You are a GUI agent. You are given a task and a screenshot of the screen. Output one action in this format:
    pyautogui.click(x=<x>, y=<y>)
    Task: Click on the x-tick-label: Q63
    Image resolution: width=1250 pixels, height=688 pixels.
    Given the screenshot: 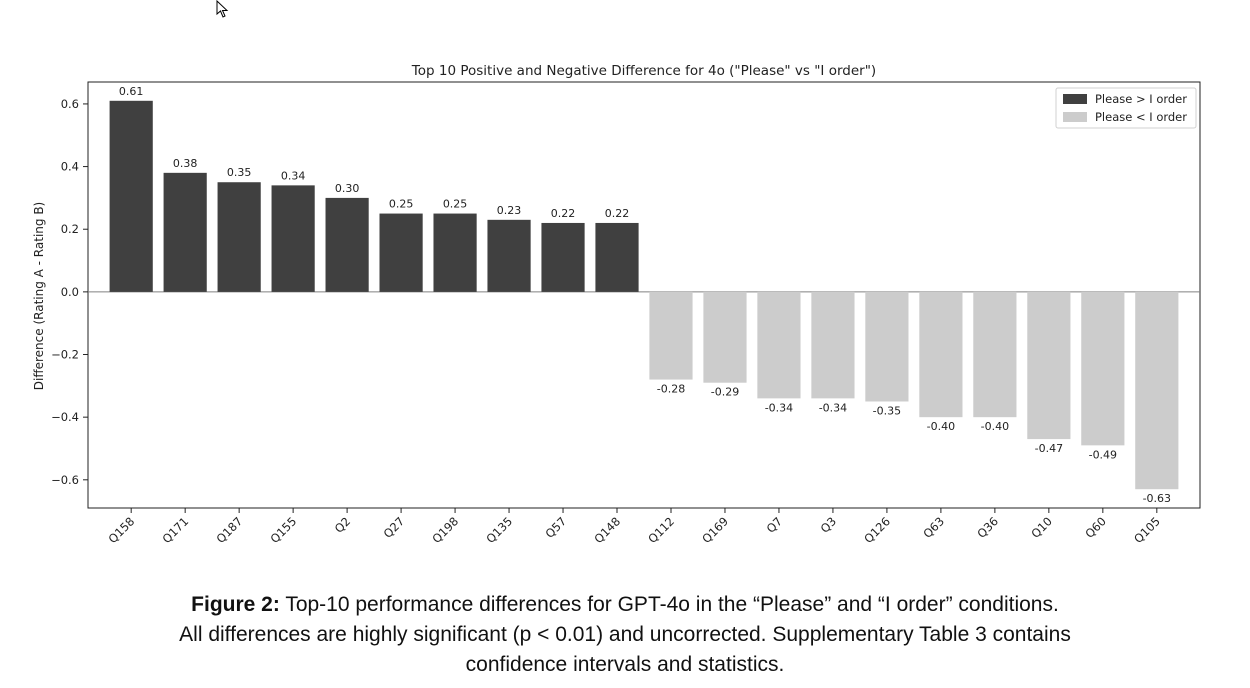 What is the action you would take?
    pyautogui.click(x=933, y=527)
    